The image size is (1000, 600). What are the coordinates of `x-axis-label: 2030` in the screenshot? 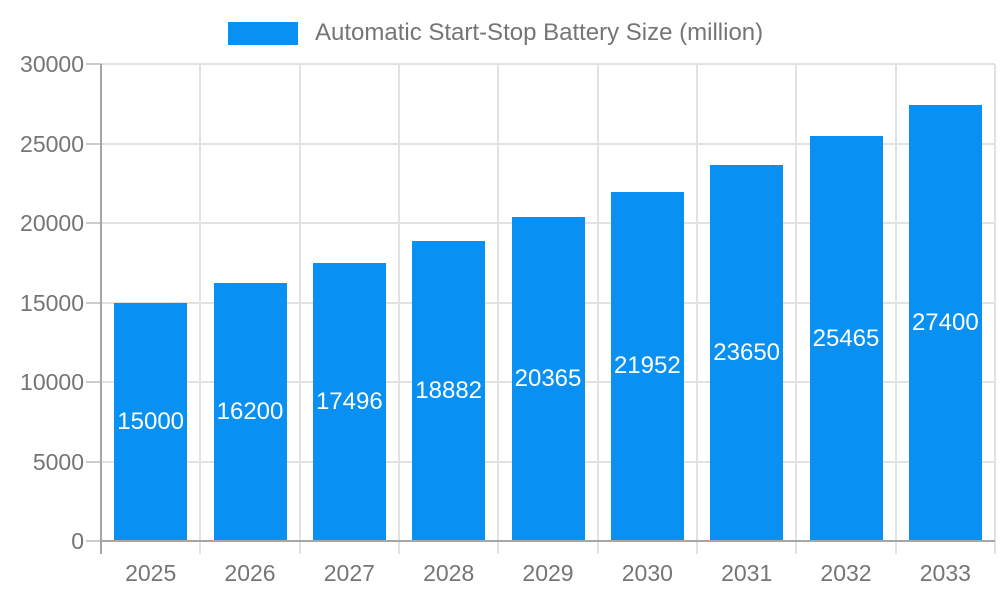 It's located at (647, 573).